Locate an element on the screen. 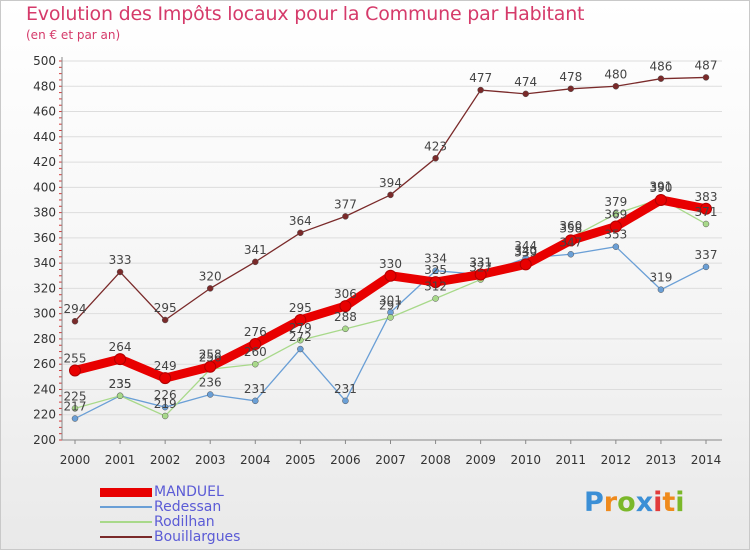  data-label: 306 is located at coordinates (345, 294).